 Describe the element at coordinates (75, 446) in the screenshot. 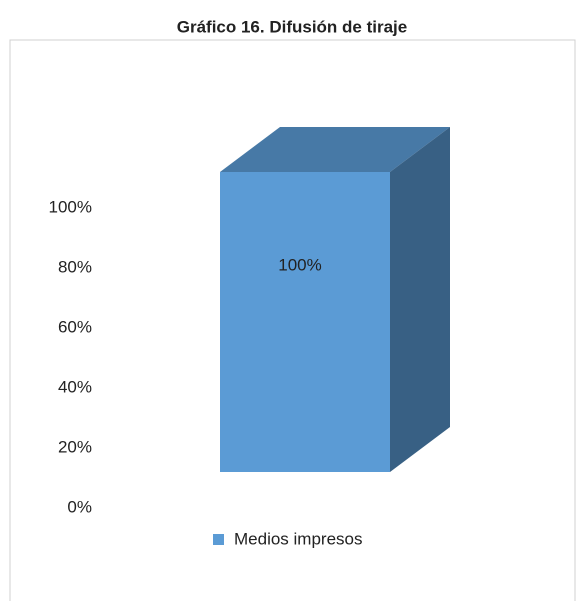

I see `y-tick-label: 20%` at that location.